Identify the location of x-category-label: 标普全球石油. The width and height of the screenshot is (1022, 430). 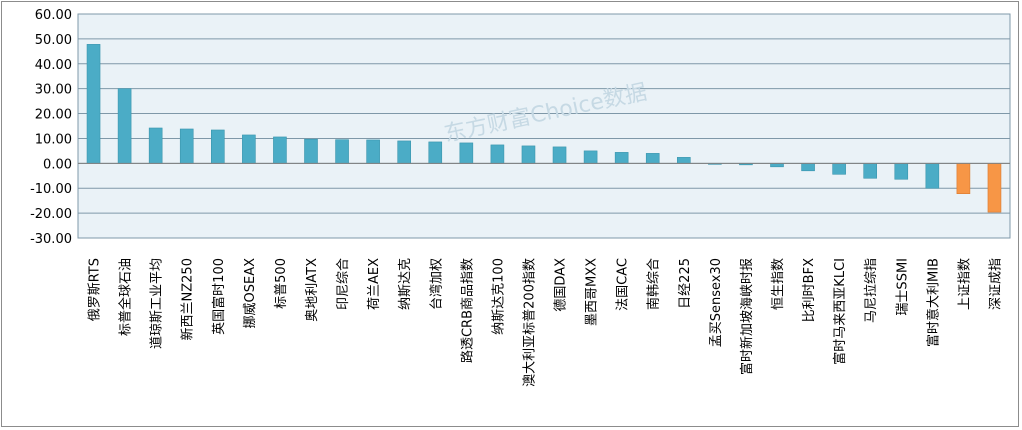
(126, 297).